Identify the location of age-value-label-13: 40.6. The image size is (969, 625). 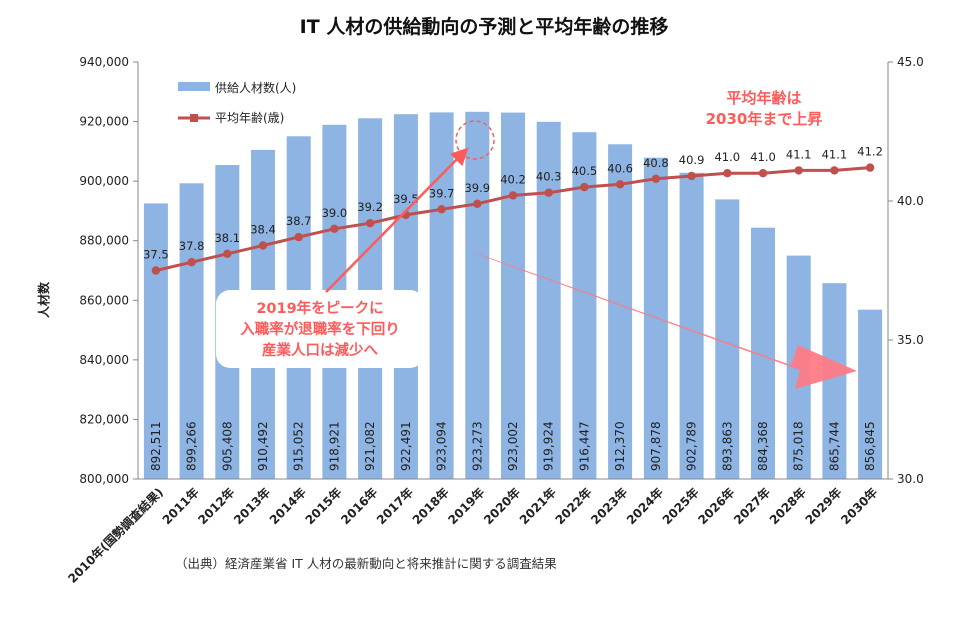
(620, 168).